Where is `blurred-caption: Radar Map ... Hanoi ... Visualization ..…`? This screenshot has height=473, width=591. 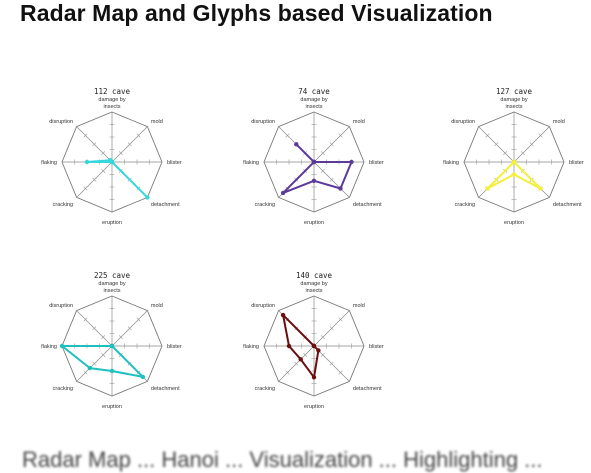 blurred-caption: Radar Map ... Hanoi ... Visualization ..… is located at coordinates (282, 459).